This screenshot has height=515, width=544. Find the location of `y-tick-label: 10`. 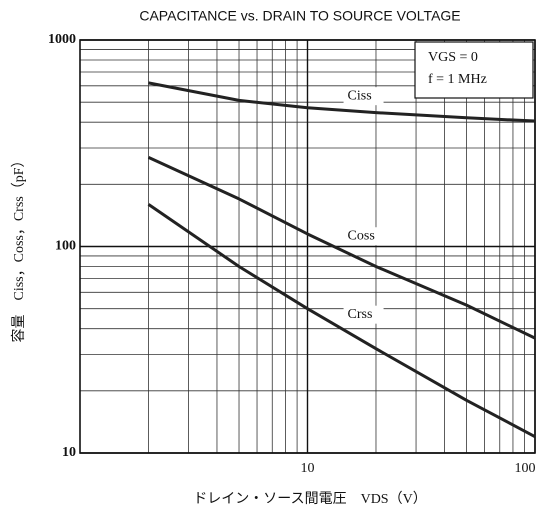

y-tick-label: 10 is located at coordinates (69, 452).